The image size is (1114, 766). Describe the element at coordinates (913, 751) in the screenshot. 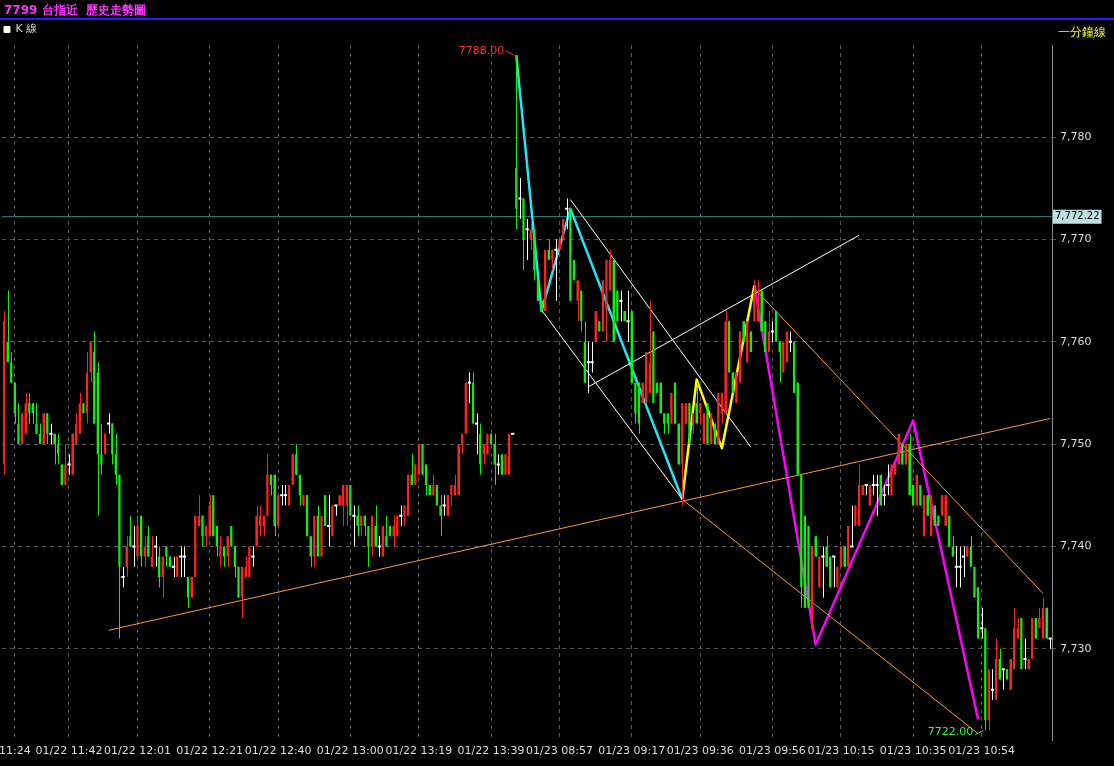

I see `x-tick-label: 01/23 10:35` at that location.